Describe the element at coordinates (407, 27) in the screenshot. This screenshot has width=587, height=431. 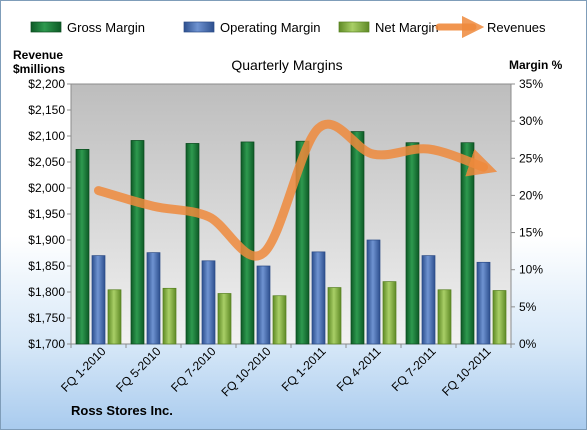
I see `legend-label-net-margin: Net Margin` at that location.